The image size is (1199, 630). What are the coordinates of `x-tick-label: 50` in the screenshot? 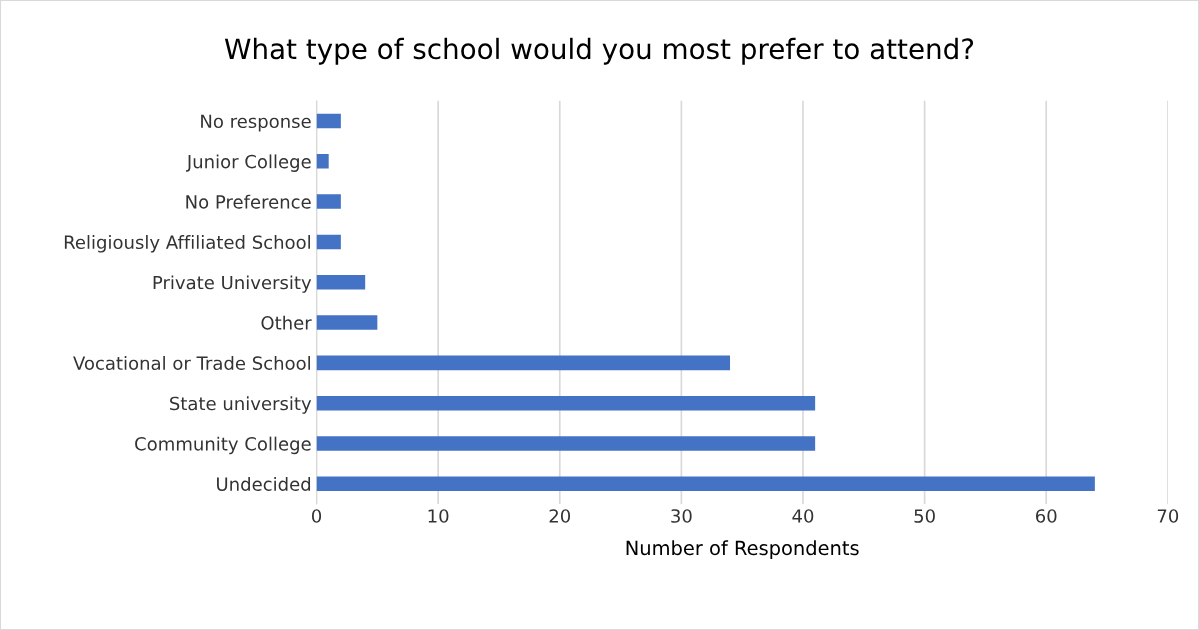 It's located at (924, 516).